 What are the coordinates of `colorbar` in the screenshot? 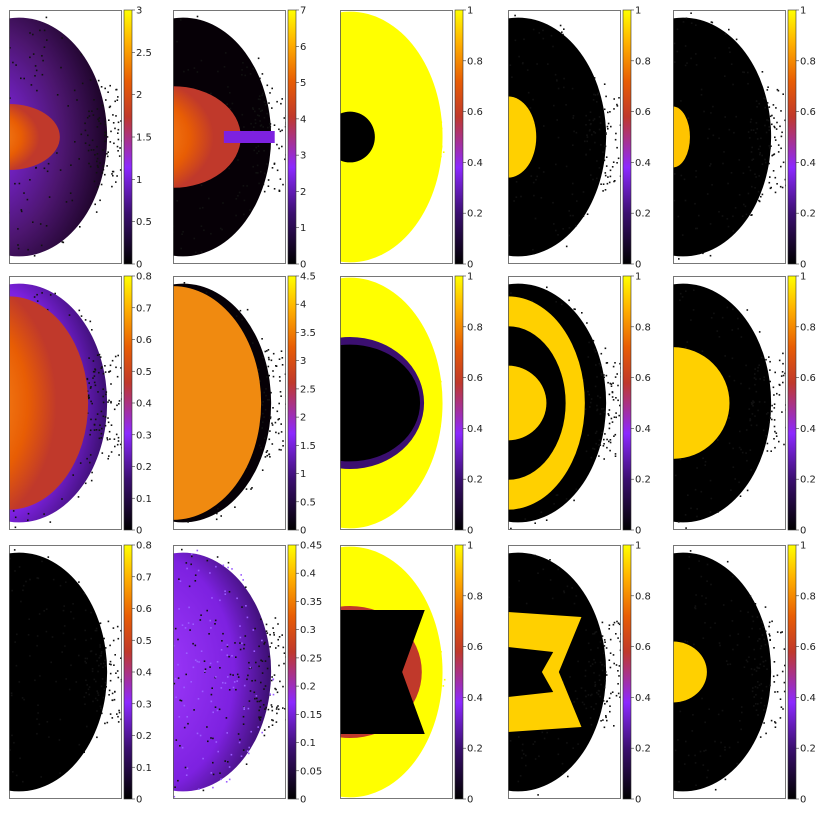 It's located at (128, 672).